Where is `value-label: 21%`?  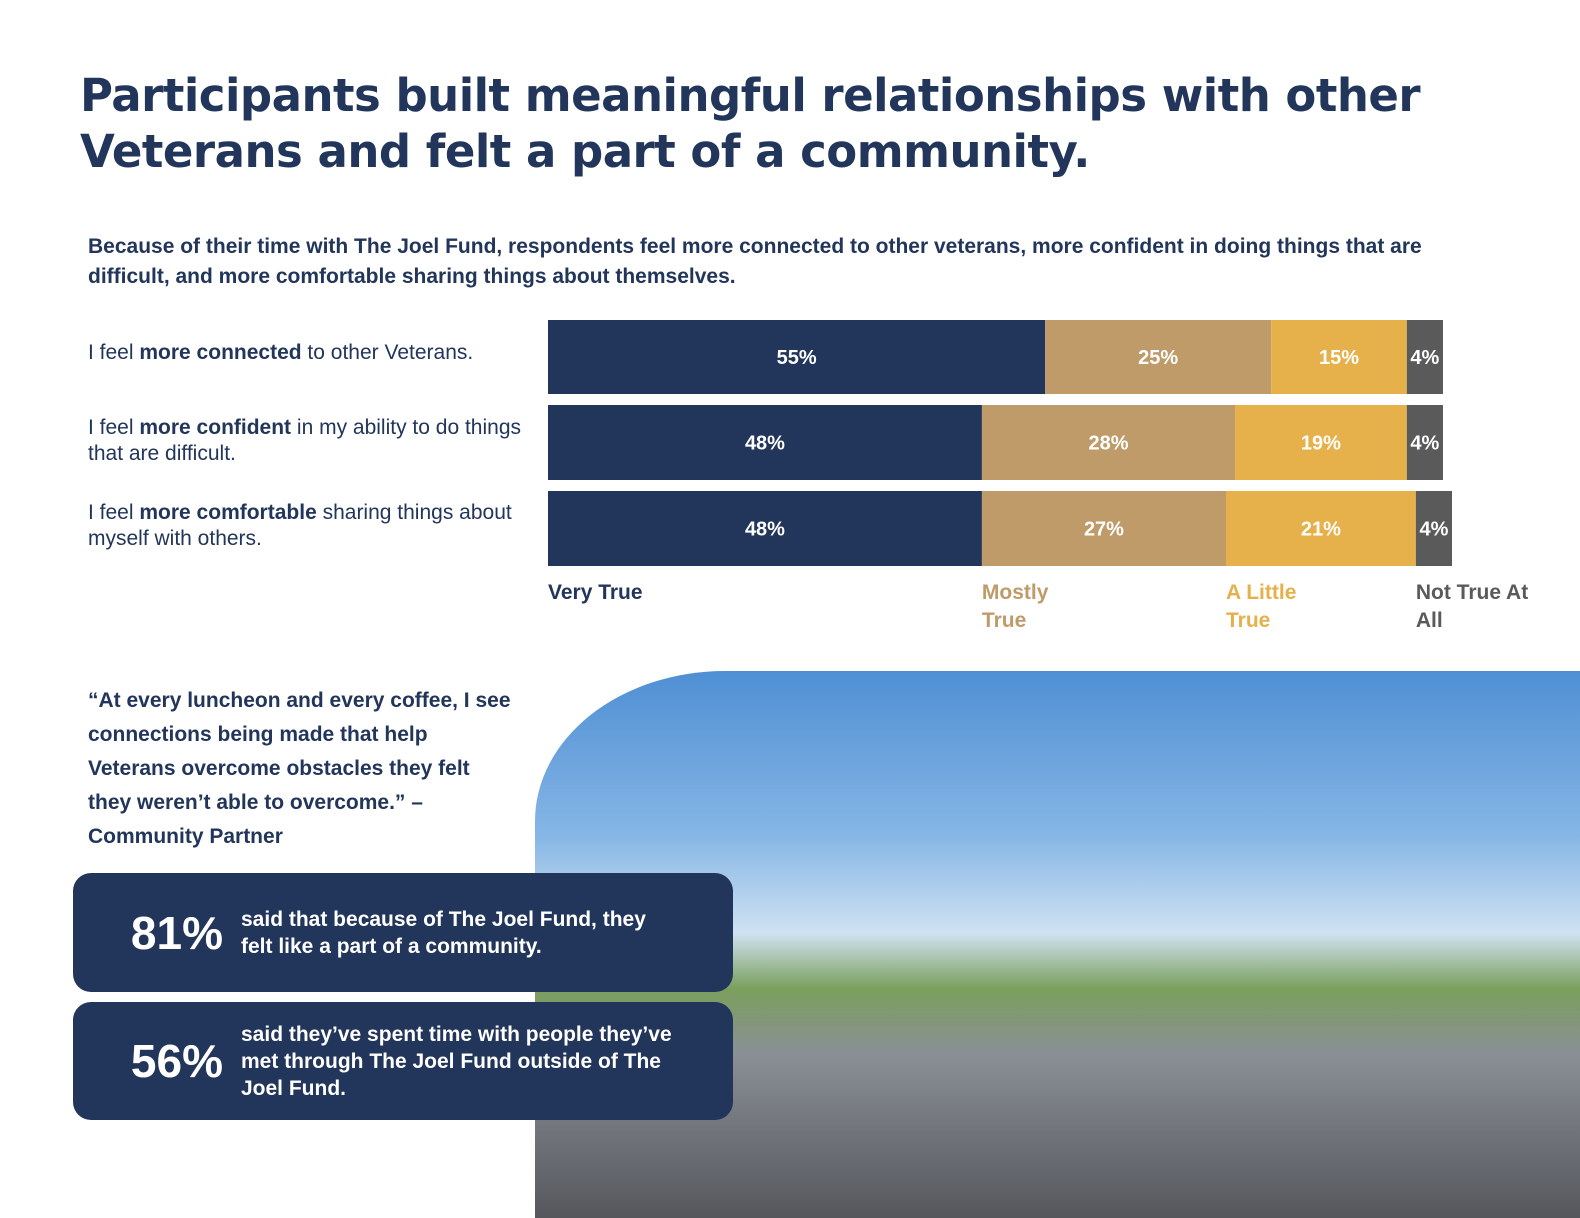
value-label: 21% is located at coordinates (1321, 530).